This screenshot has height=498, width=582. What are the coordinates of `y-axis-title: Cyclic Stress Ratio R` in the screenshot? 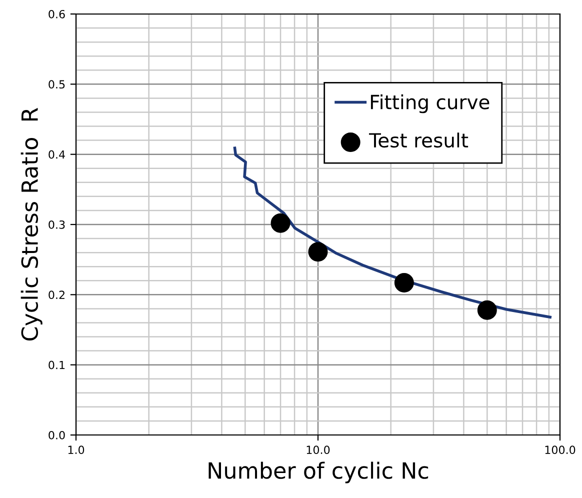 It's located at (31, 224).